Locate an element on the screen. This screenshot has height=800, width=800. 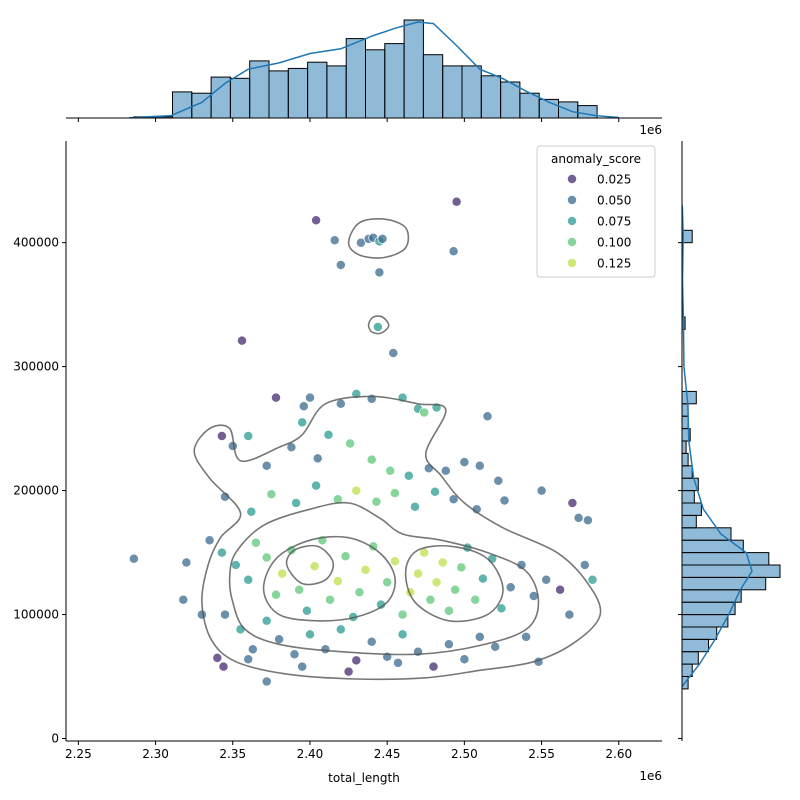
legend: anomaly_score 0.025 0.050 0.075 0.100 0.125 is located at coordinates (596, 211).